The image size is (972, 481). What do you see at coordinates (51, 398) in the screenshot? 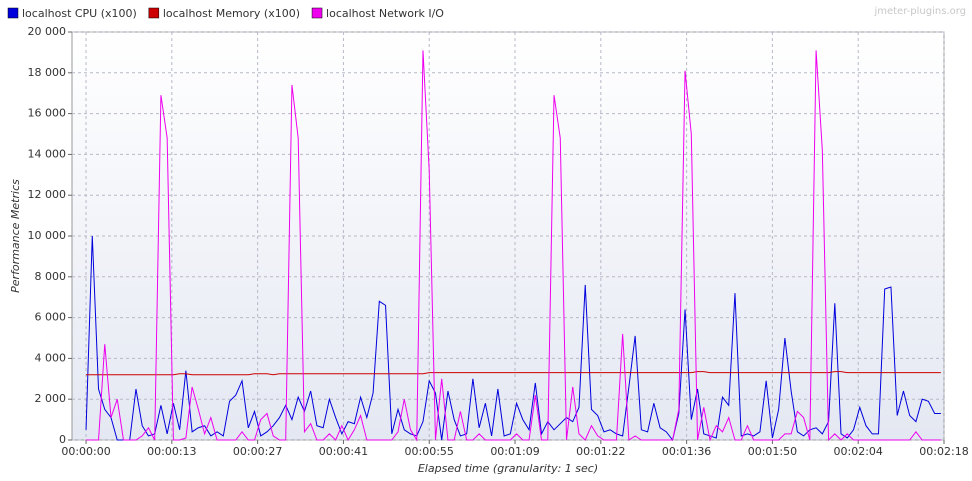
I see `y-tick-label: 2 000` at bounding box center [51, 398].